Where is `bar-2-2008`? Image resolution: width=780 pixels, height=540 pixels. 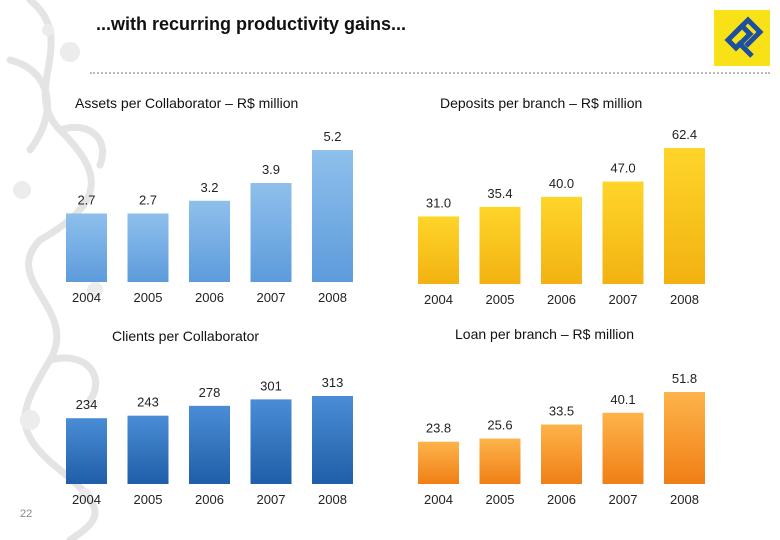 bar-2-2008 is located at coordinates (332, 440).